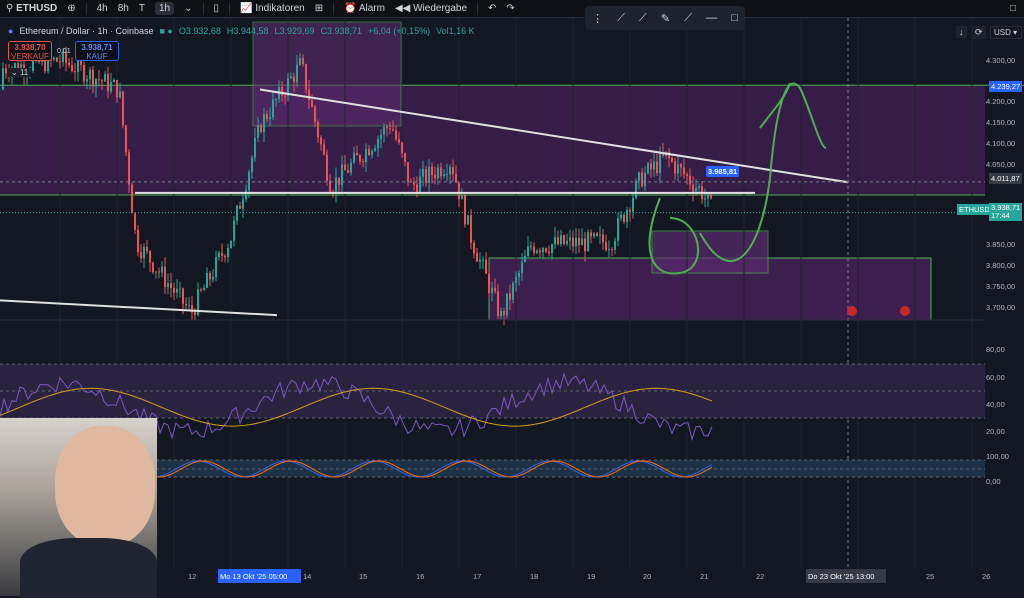 The width and height of the screenshot is (1024, 598). What do you see at coordinates (32, 8) in the screenshot?
I see `symbol-search: ⚲ ETHUSD` at bounding box center [32, 8].